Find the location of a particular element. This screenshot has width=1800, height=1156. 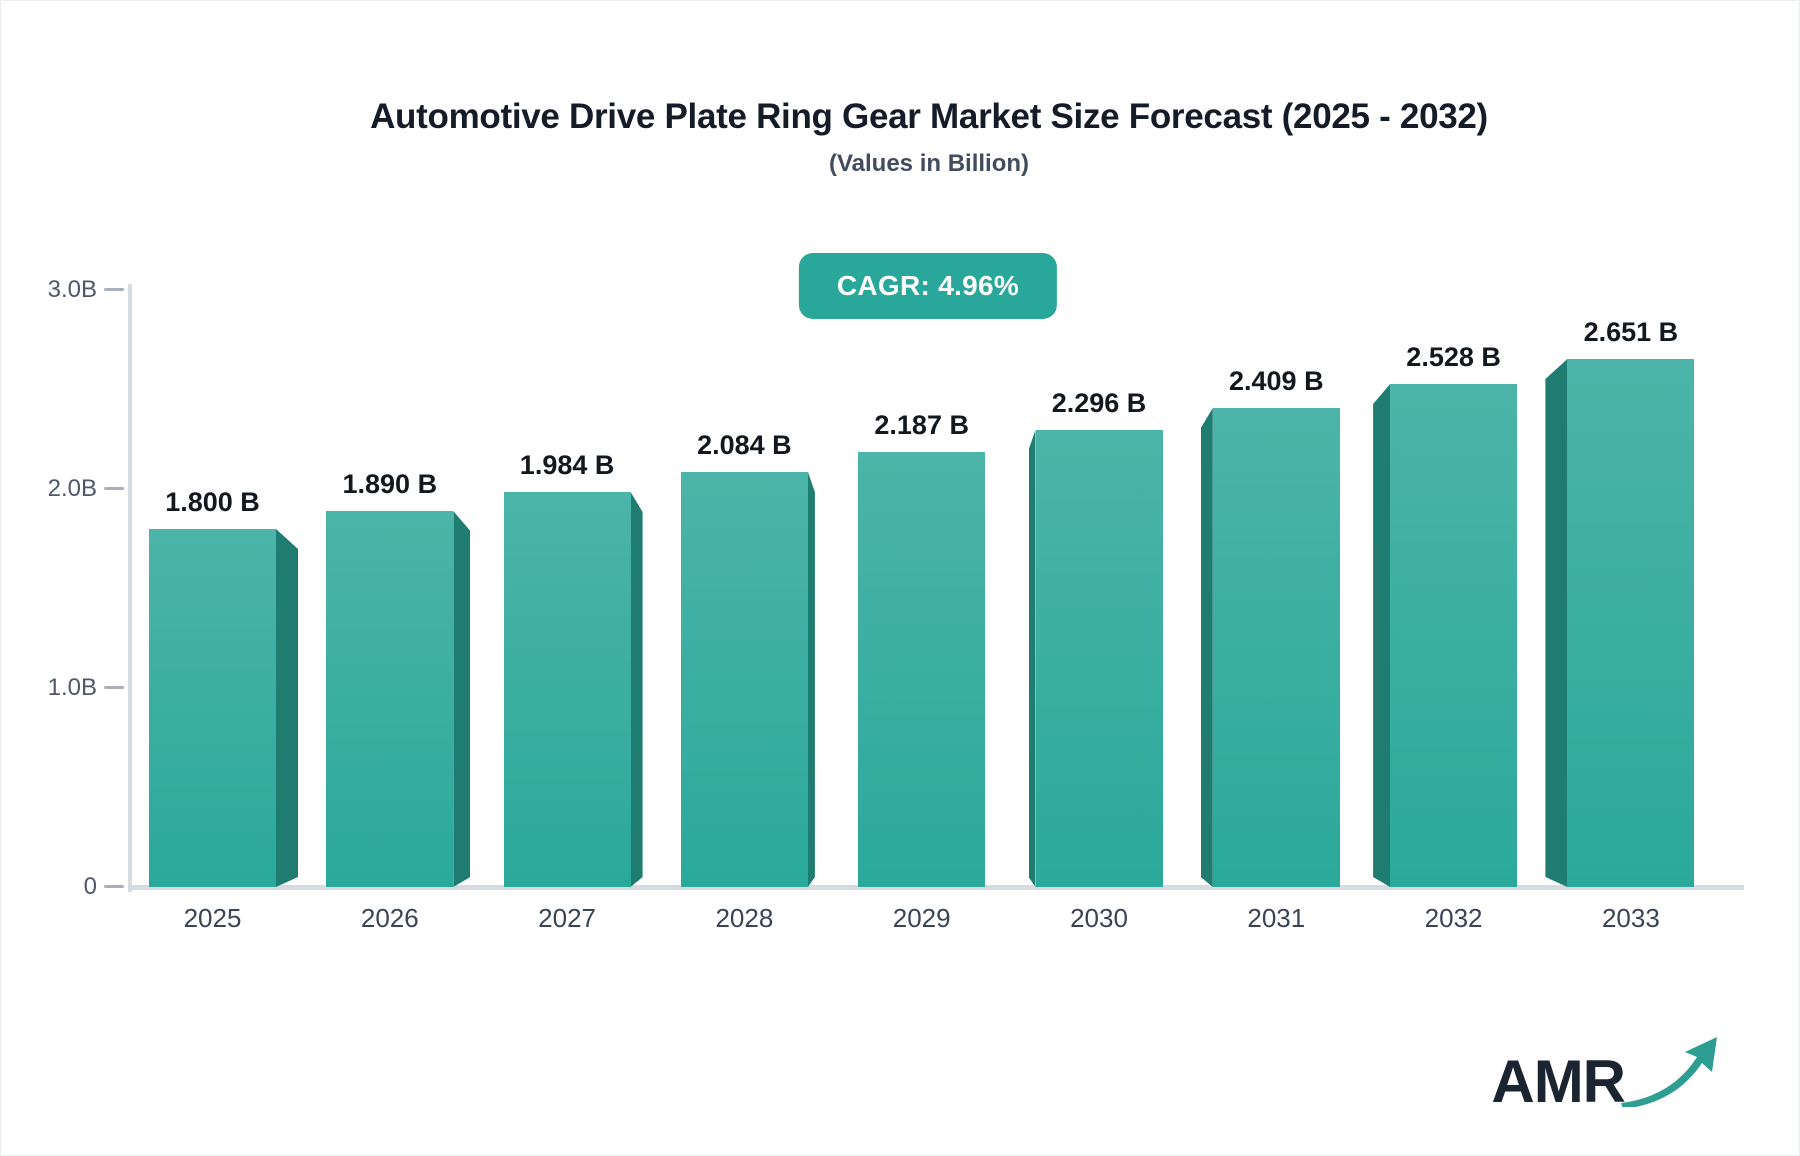

x-tick-label: 2029 is located at coordinates (921, 918).